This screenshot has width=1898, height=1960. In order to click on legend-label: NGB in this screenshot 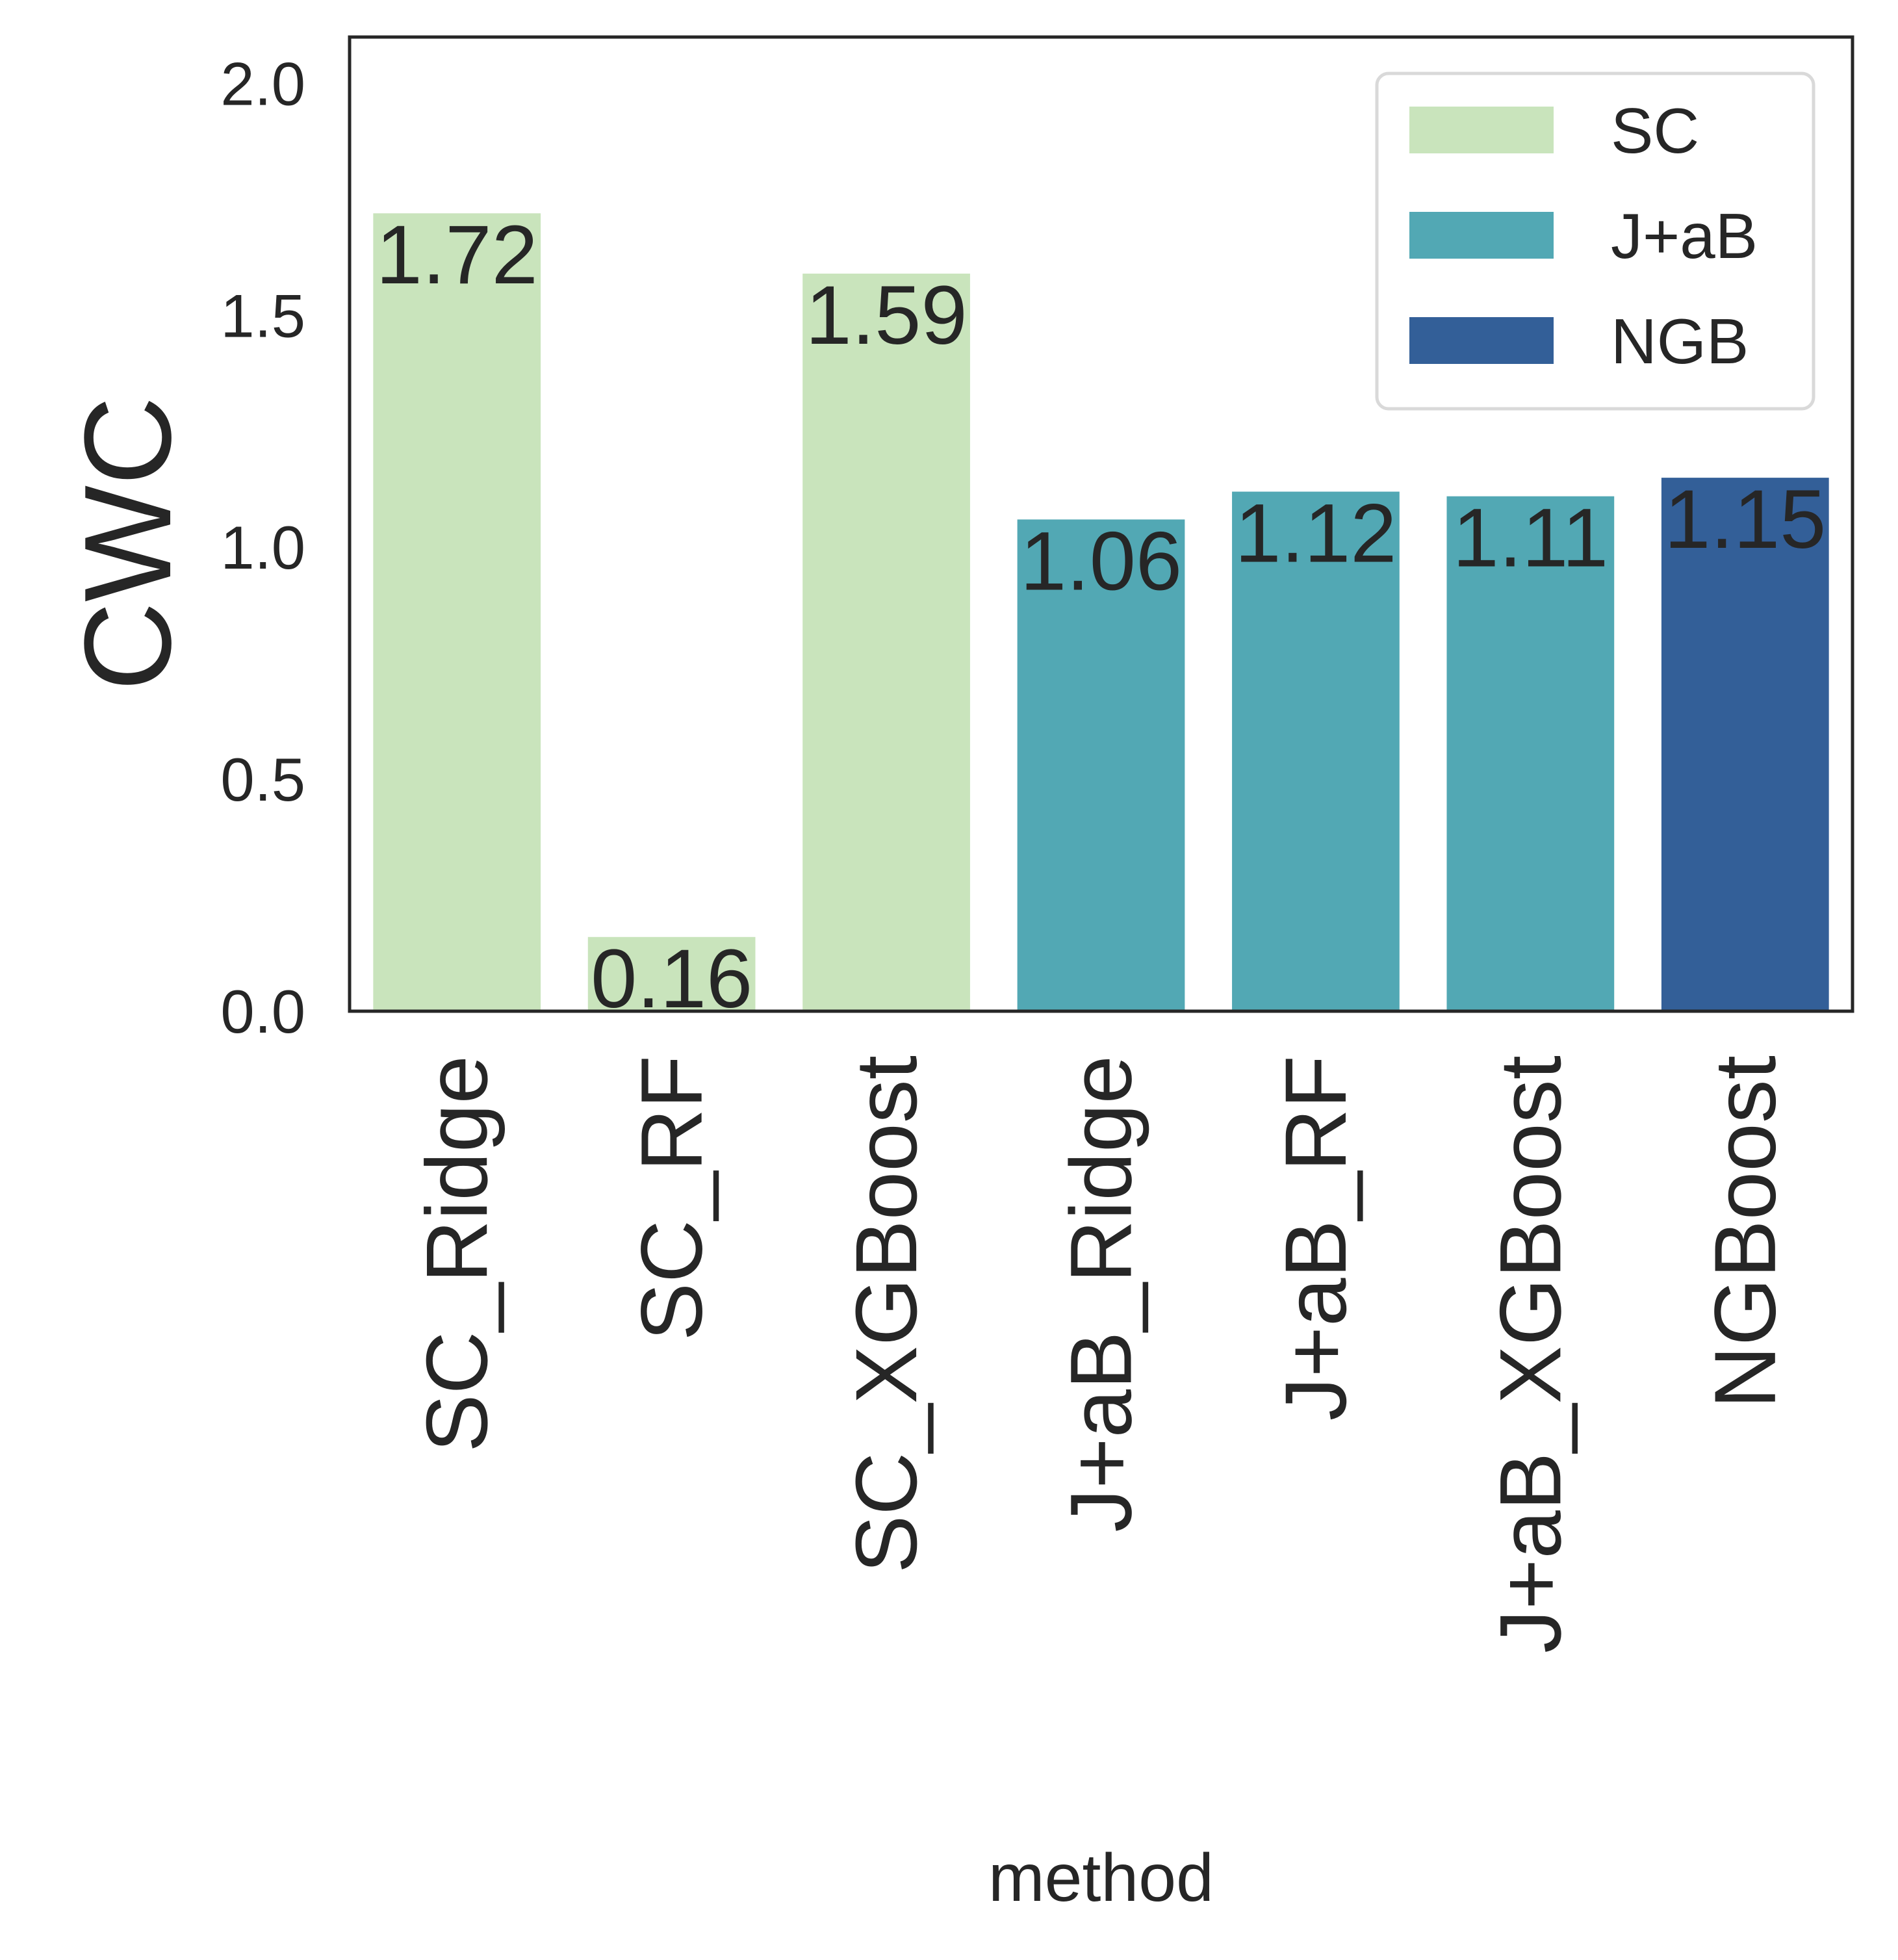, I will do `click(1680, 341)`.